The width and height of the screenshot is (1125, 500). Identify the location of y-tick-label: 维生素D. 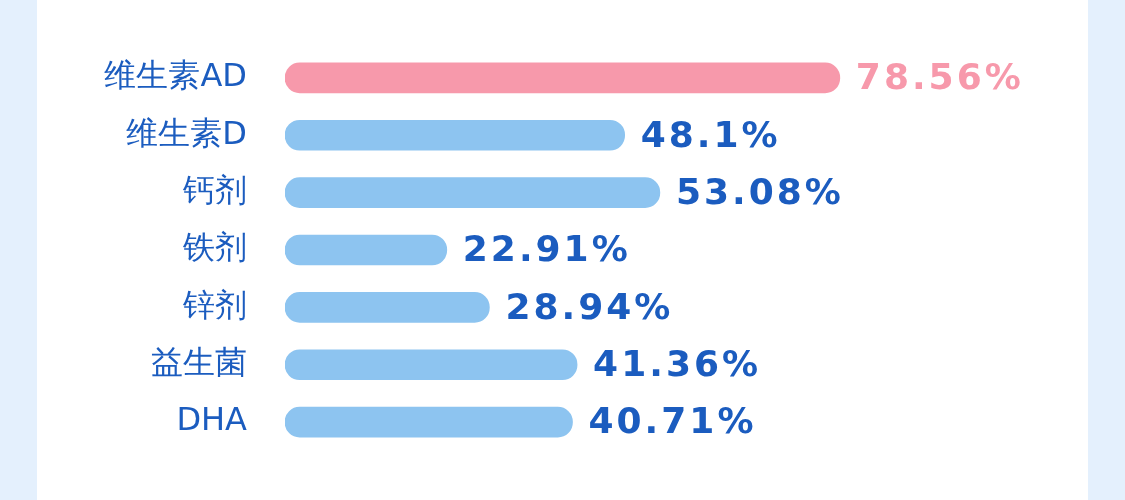
(186, 132).